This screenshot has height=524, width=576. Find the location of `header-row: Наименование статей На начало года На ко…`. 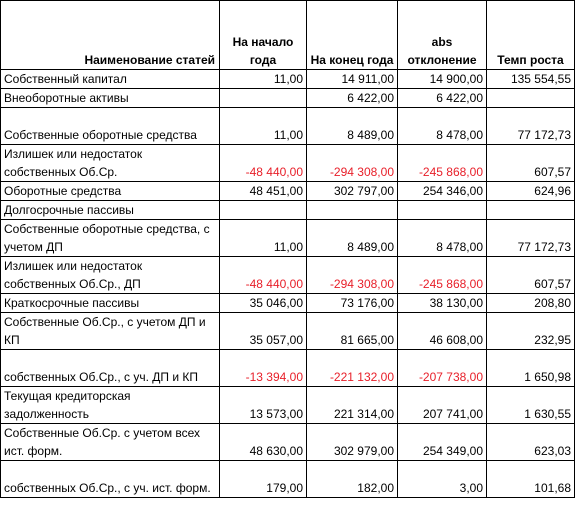

header-row: Наименование статей На начало года На ко… is located at coordinates (287, 35).